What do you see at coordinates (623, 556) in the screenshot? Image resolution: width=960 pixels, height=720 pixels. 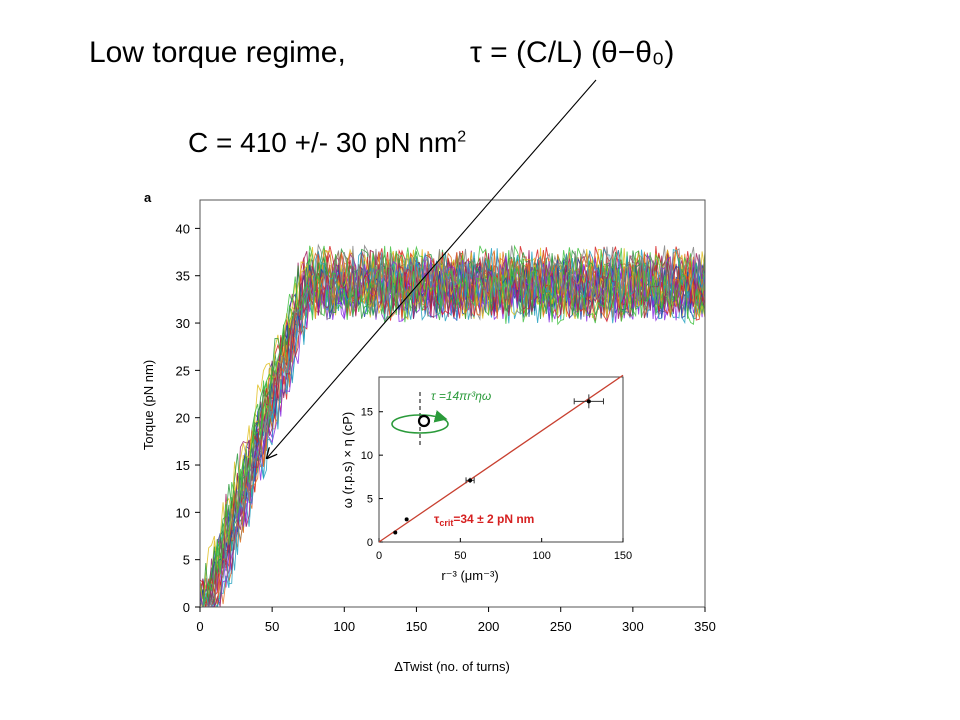 I see `inset-x-tick-label: 150` at bounding box center [623, 556].